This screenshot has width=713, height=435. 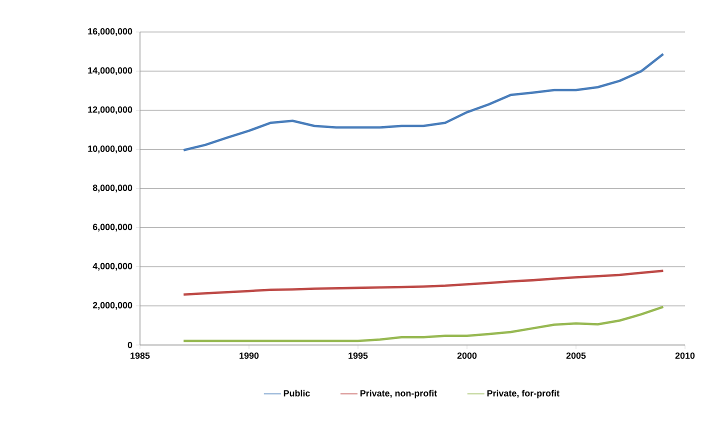 I want to click on y-tick-label: 10,000,000, so click(x=110, y=150).